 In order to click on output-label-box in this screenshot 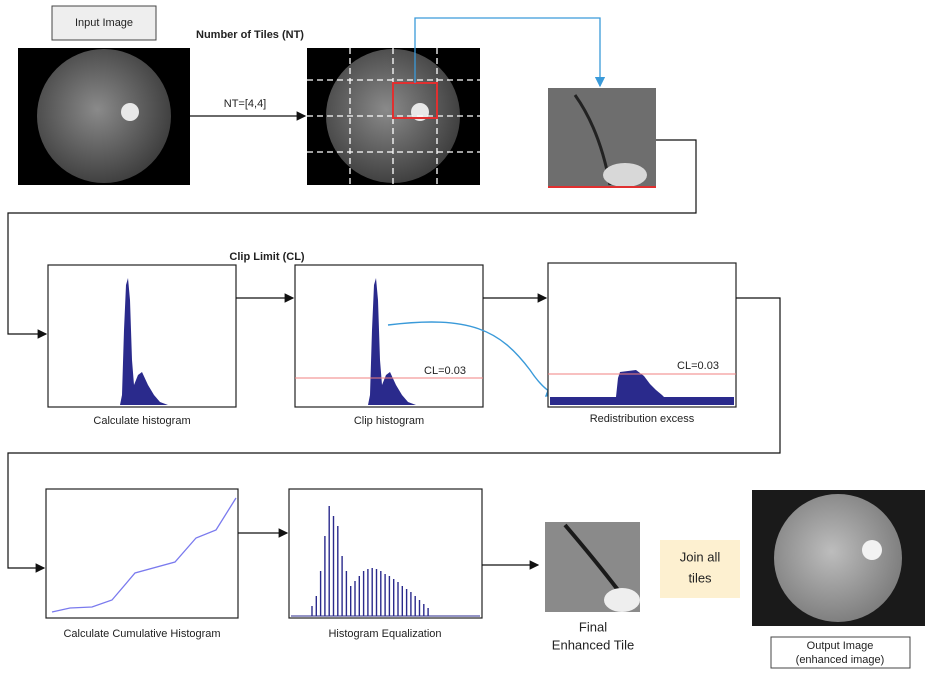, I will do `click(840, 652)`.